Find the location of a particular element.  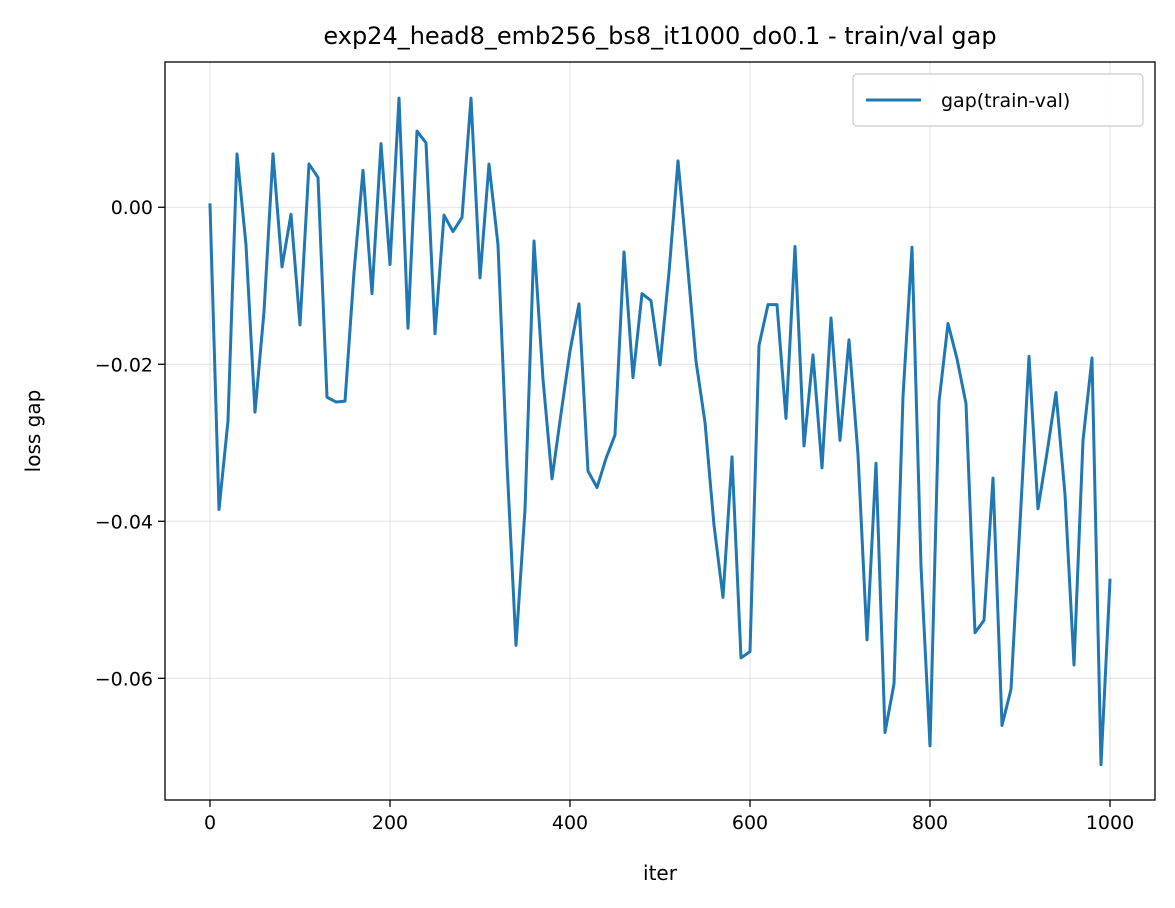

x-tick-label: 800 is located at coordinates (930, 823).